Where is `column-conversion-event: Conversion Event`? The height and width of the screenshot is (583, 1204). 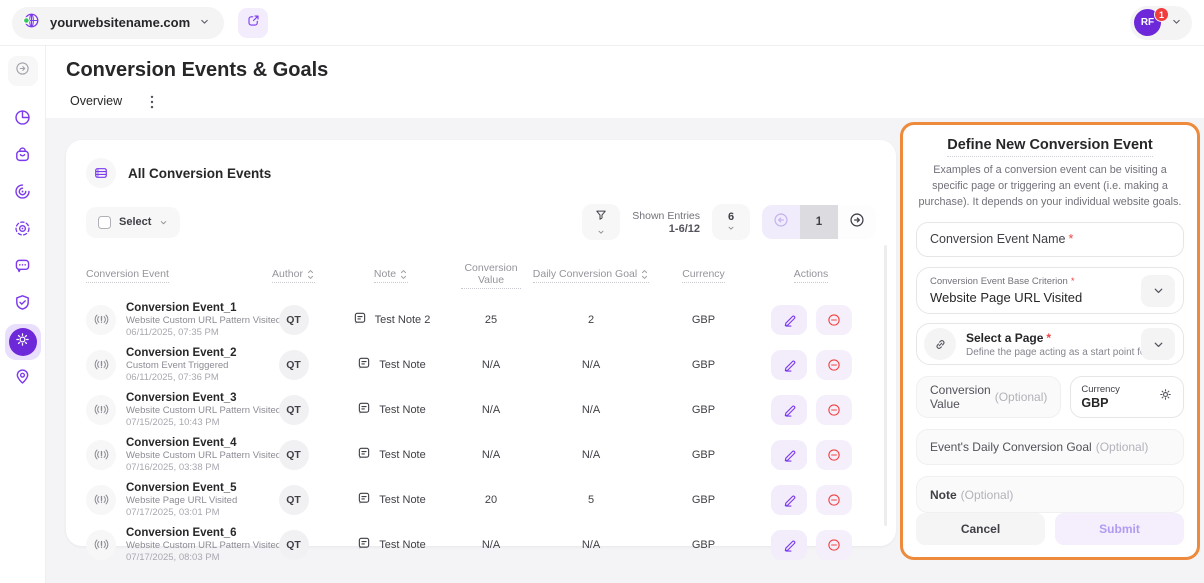
column-conversion-event: Conversion Event is located at coordinates (127, 275).